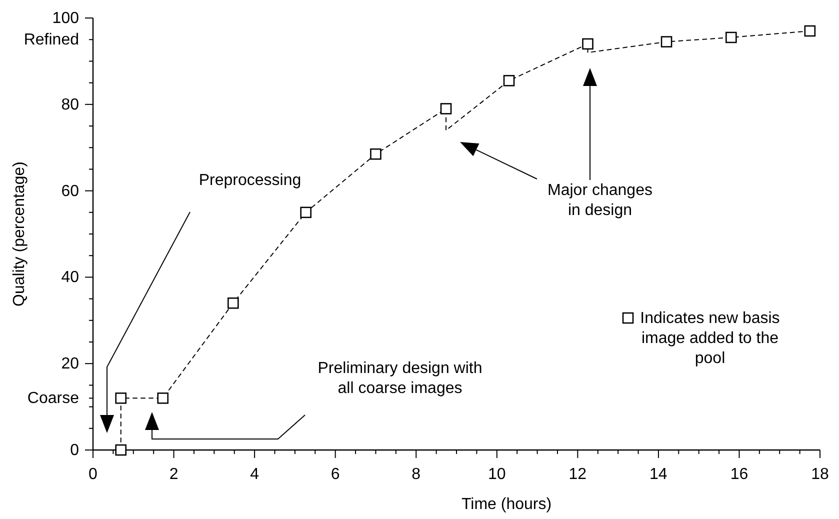  What do you see at coordinates (70, 277) in the screenshot?
I see `y-tick-label: 40` at bounding box center [70, 277].